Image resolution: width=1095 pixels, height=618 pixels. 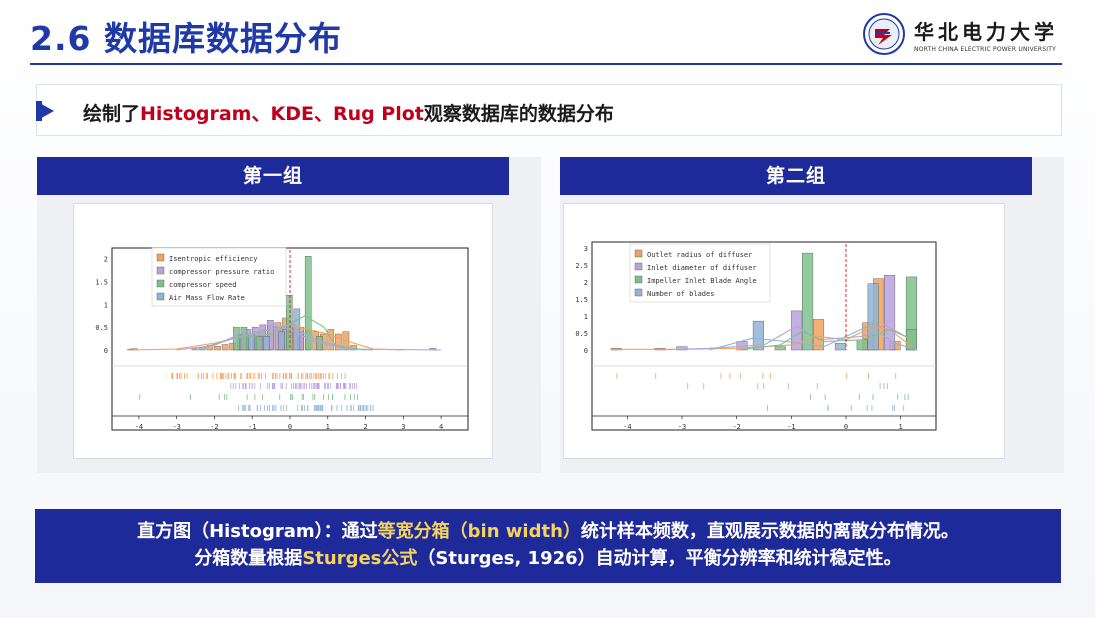 I want to click on group1-header: 第一组, so click(x=273, y=176).